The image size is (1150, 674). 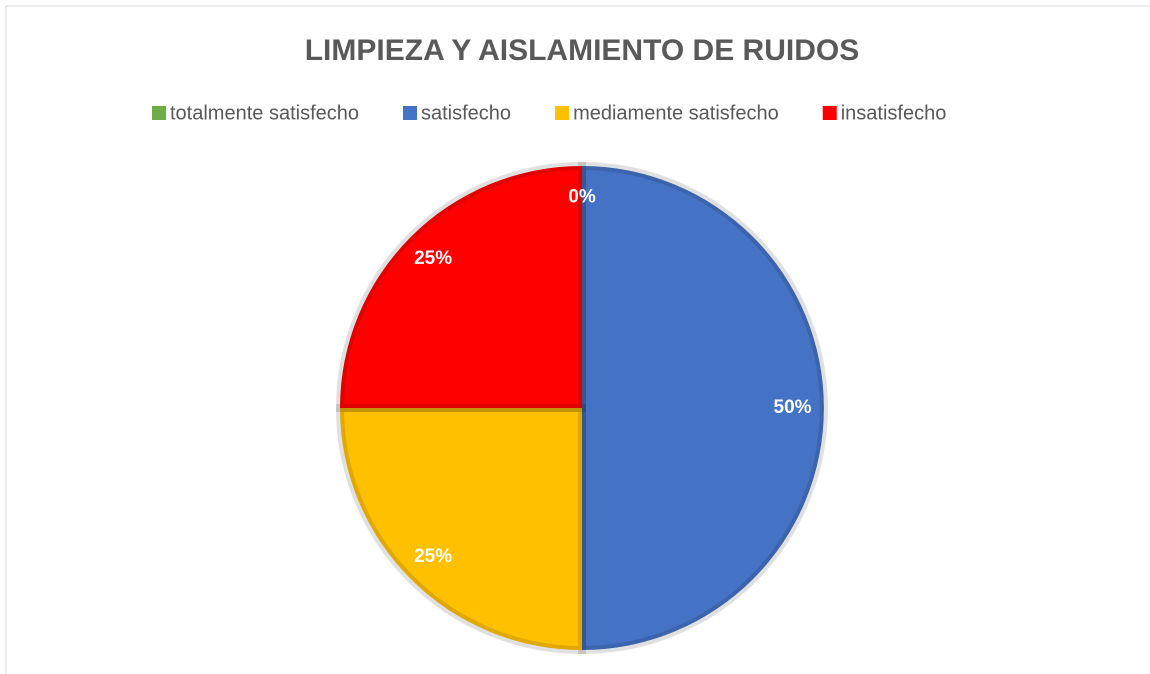 I want to click on legend-label: satisfecho, so click(x=466, y=113).